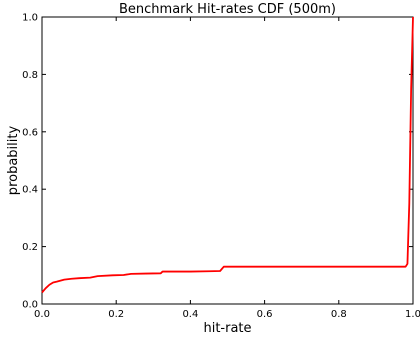 The width and height of the screenshot is (420, 338). Describe the element at coordinates (42, 314) in the screenshot. I see `x-tick-label: 0.0` at that location.